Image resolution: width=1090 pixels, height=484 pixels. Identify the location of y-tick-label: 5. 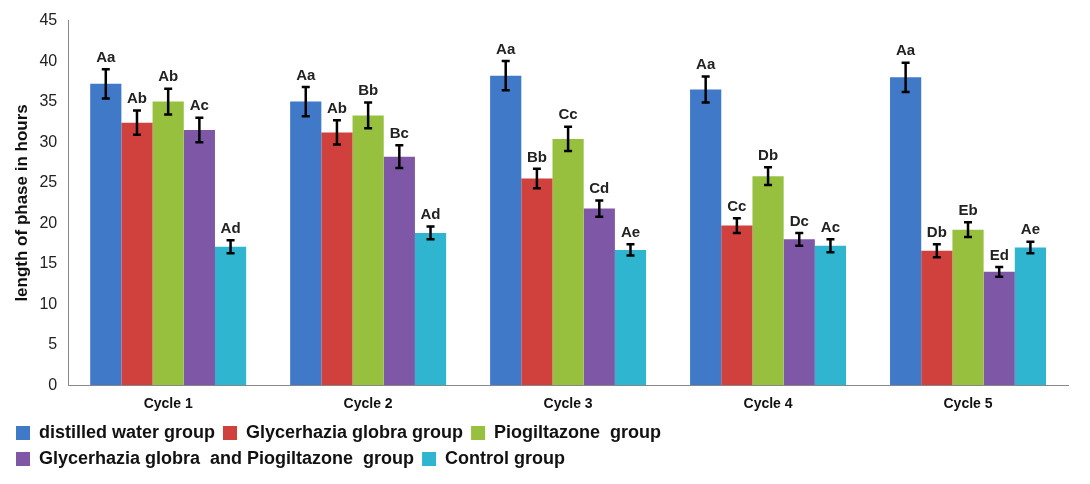
(53, 344).